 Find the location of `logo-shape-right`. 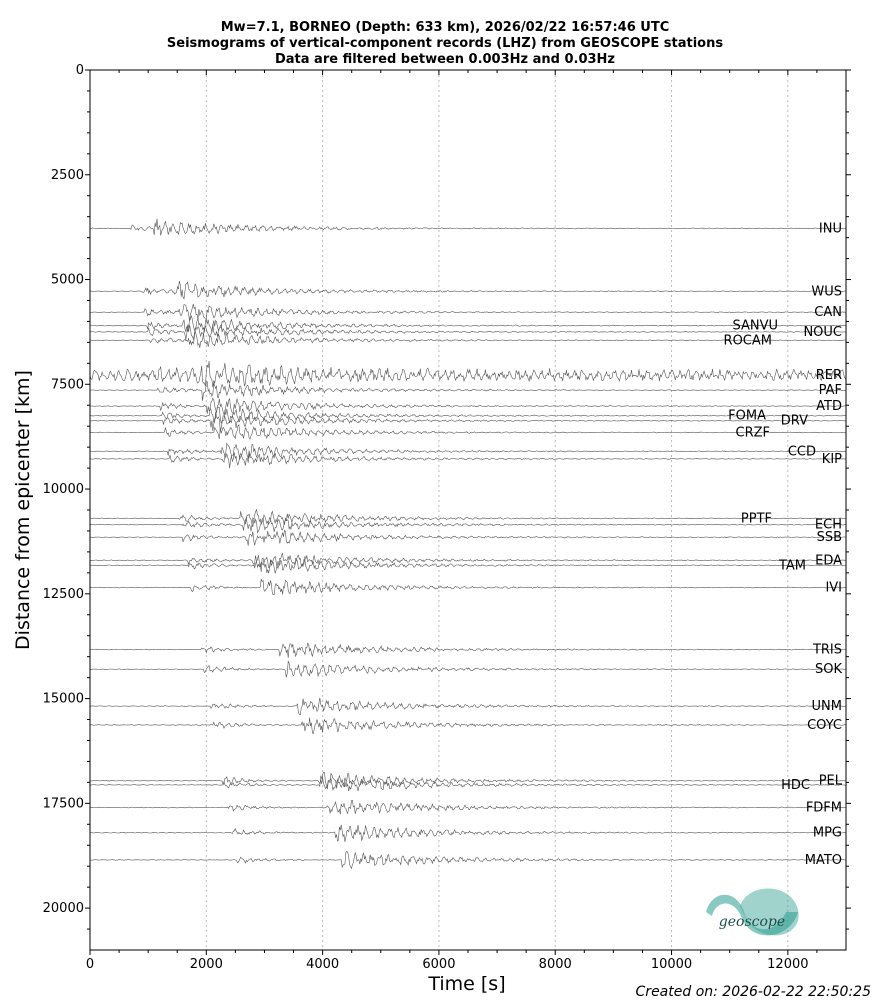

logo-shape-right is located at coordinates (769, 912).